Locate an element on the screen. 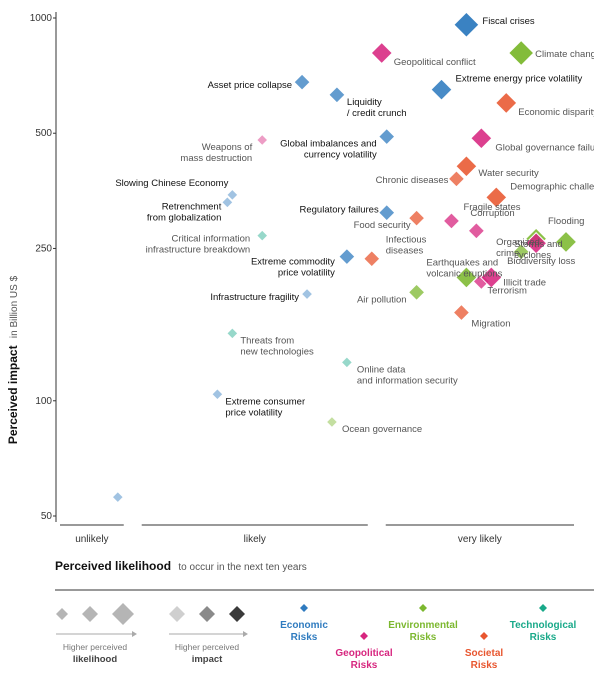 This screenshot has height=680, width=594. point-label: Fragile states is located at coordinates (491, 207).